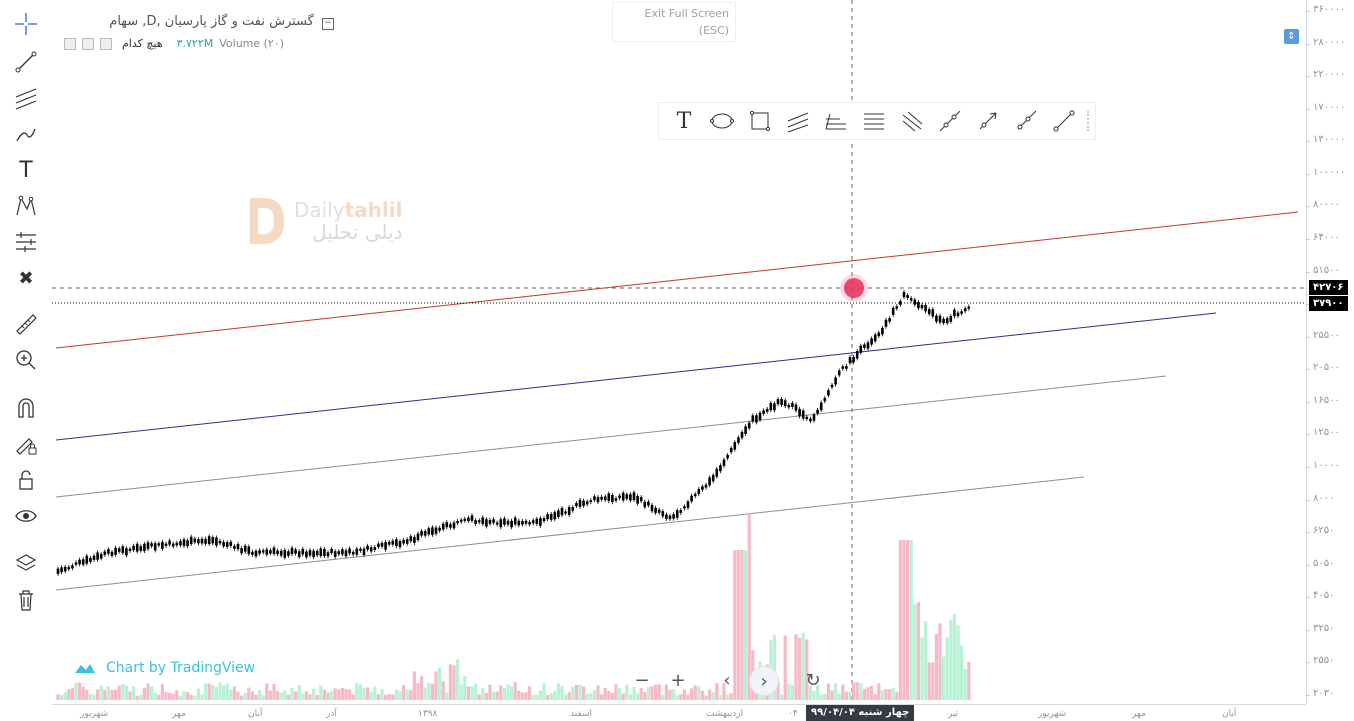 The width and height of the screenshot is (1354, 721). Describe the element at coordinates (798, 121) in the screenshot. I see `parallel-channel-icon` at that location.